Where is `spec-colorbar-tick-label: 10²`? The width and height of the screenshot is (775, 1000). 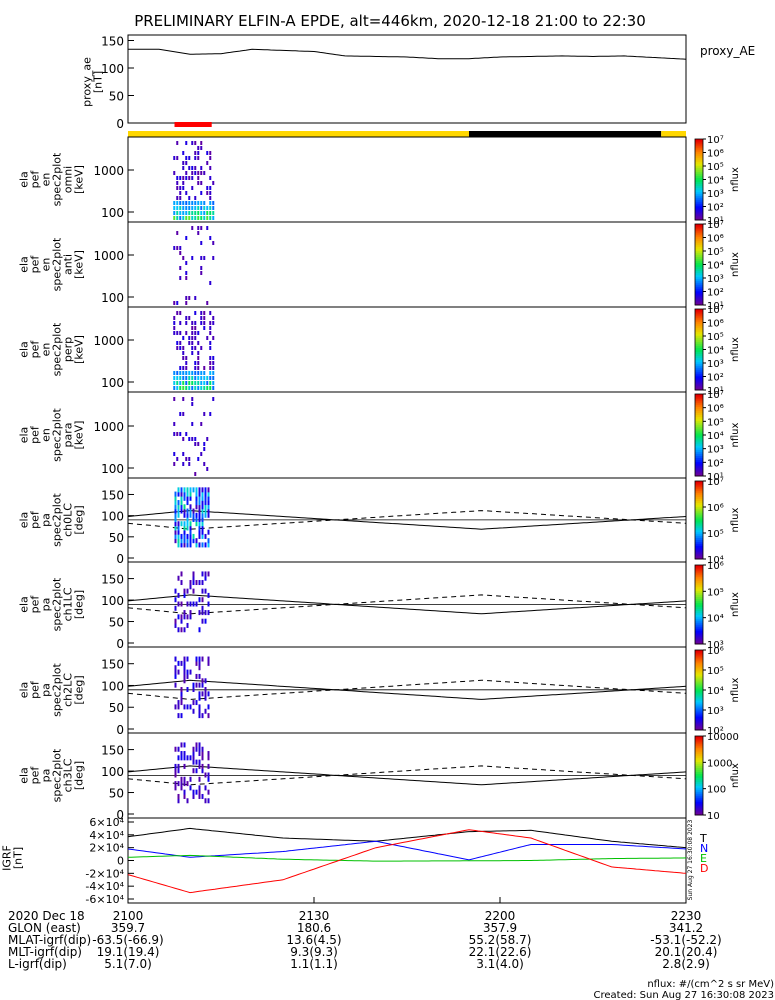 spec-colorbar-tick-label: 10² is located at coordinates (715, 208).